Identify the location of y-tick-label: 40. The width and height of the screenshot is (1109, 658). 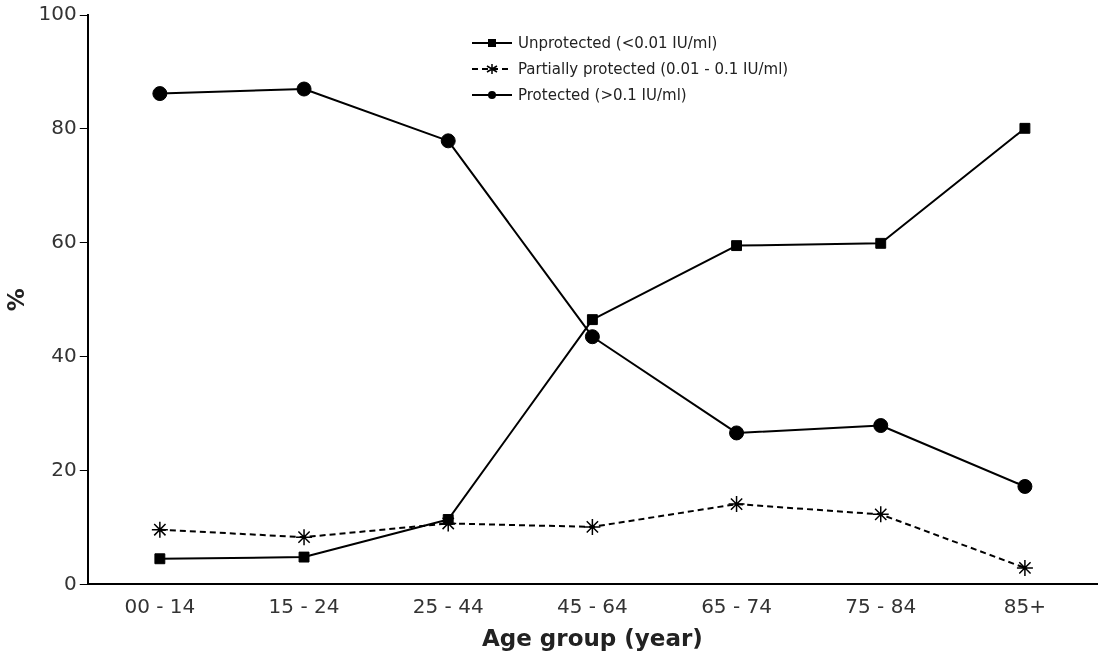
(64, 354).